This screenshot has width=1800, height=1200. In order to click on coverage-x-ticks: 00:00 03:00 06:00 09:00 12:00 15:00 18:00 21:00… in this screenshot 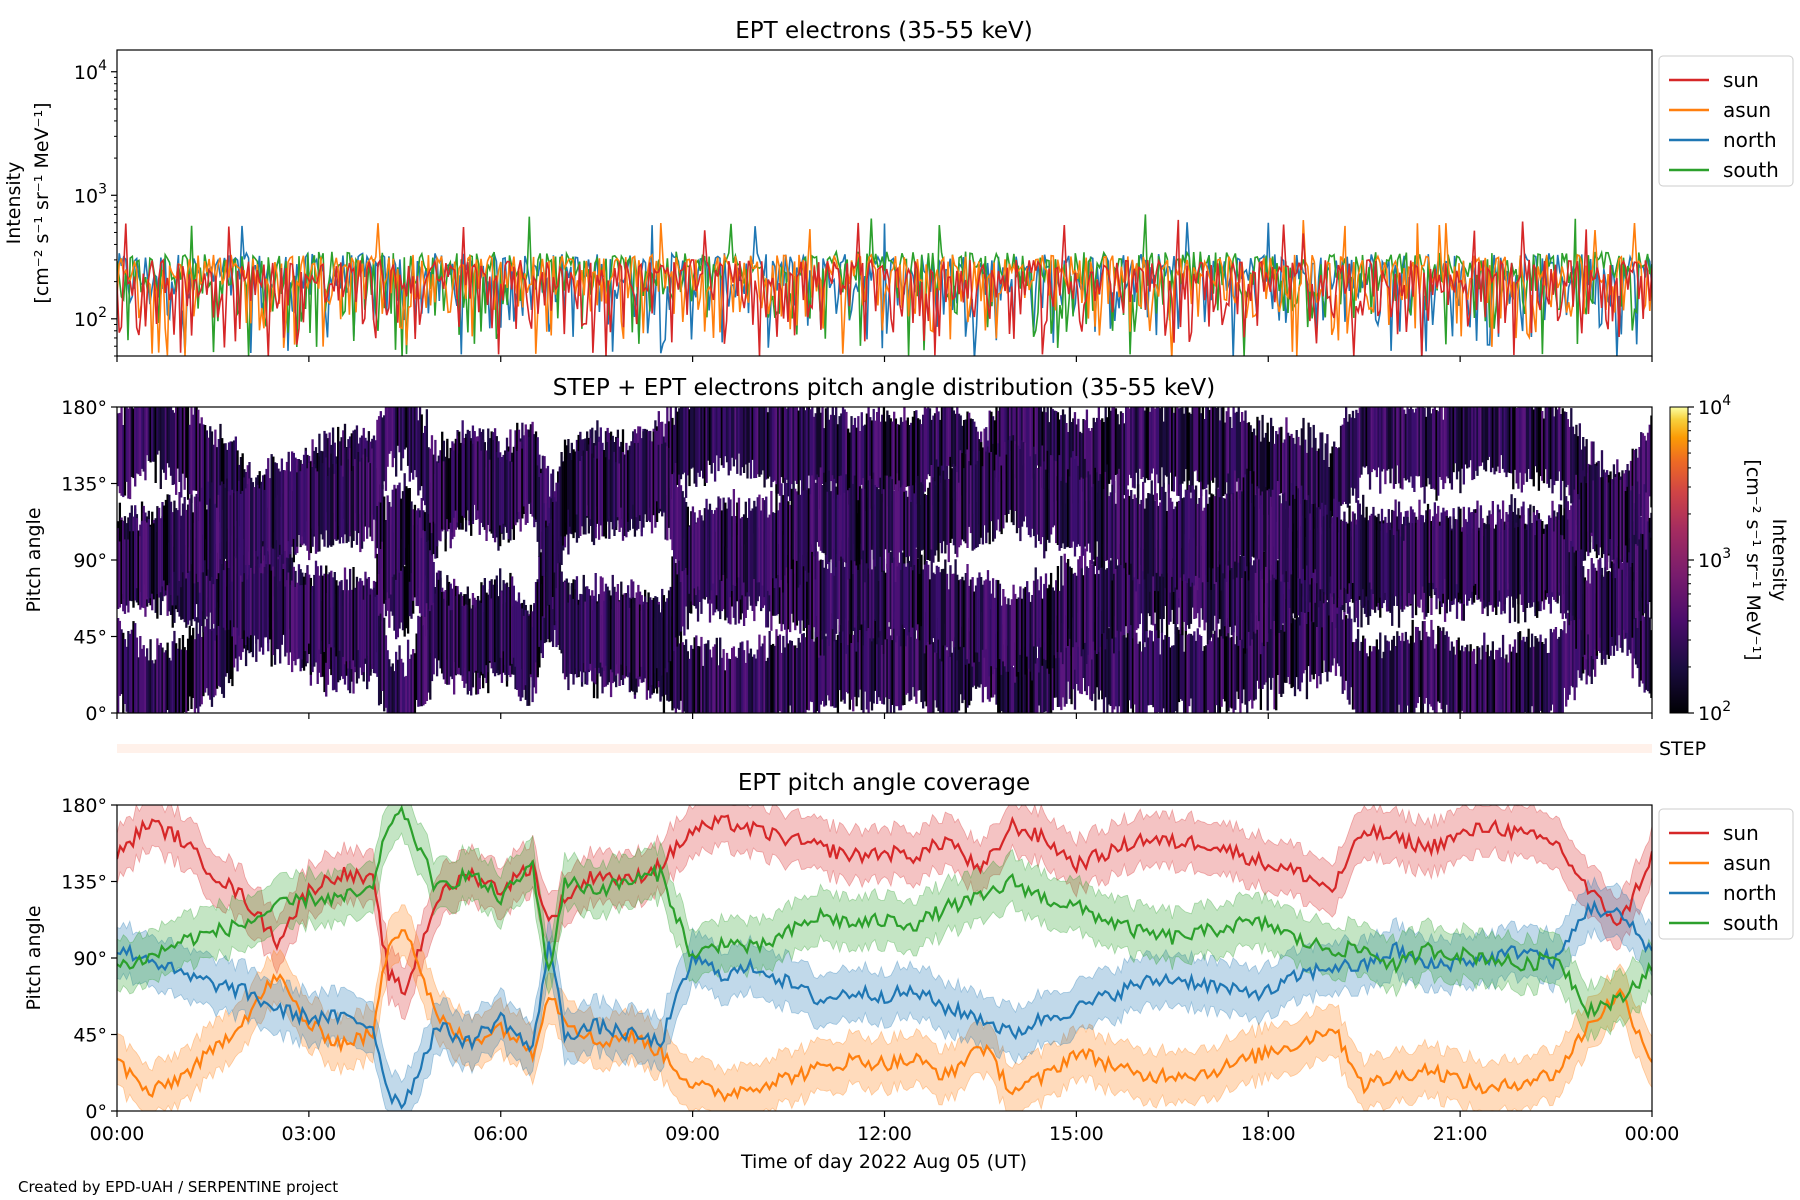, I will do `click(884, 1128)`.